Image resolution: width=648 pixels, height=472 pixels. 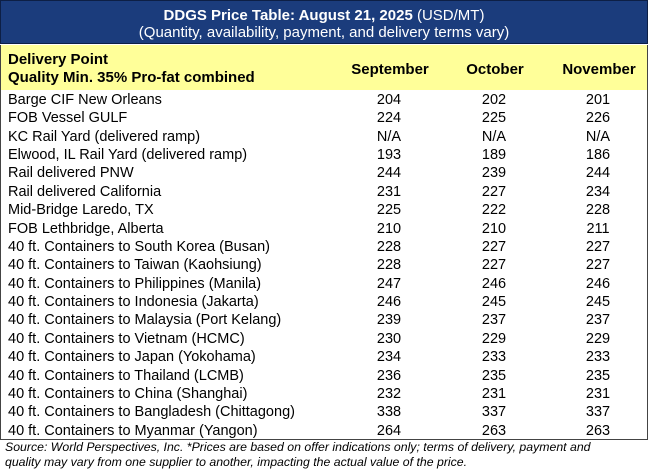 I want to click on price: 226, so click(x=598, y=118).